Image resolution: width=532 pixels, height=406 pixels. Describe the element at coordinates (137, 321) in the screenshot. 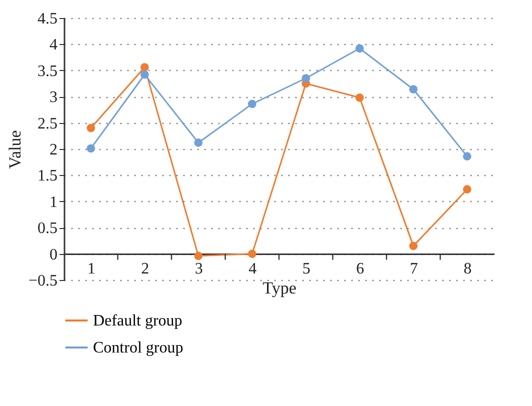

I see `legend-label: Default group` at that location.